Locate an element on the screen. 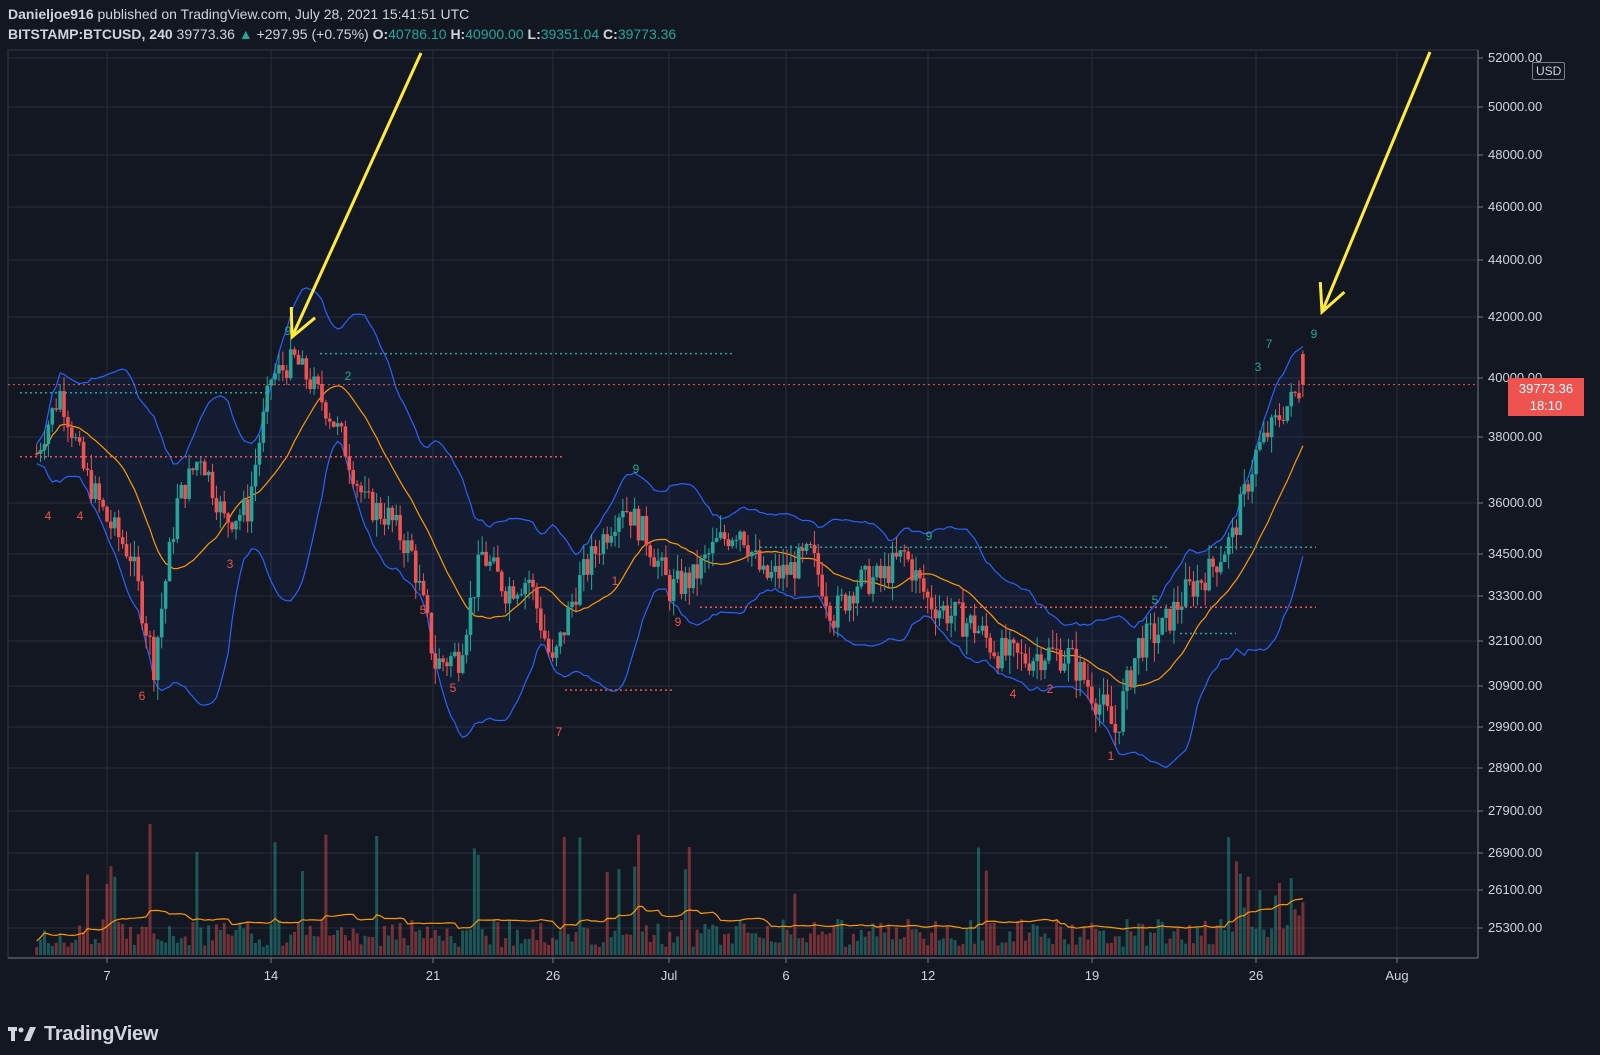  author-name: Danieljoe916 is located at coordinates (51, 14).